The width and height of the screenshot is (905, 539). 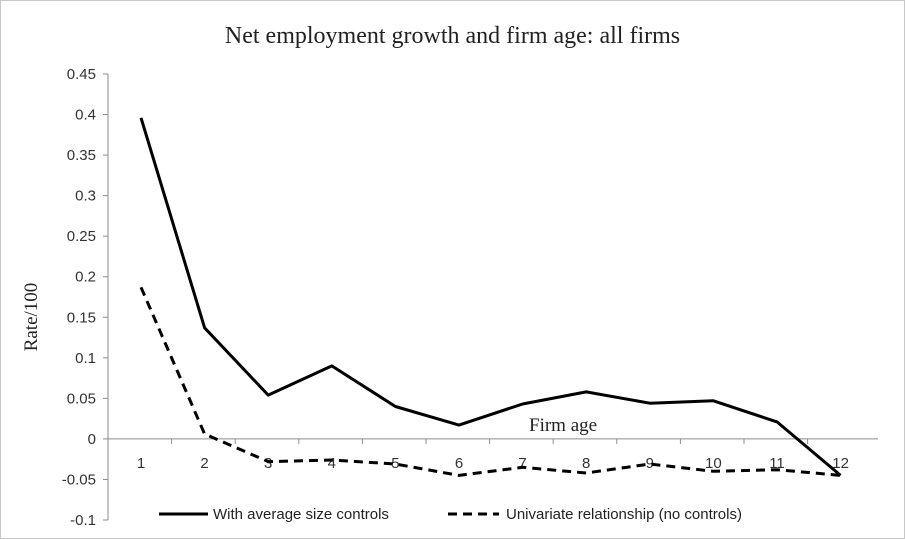 What do you see at coordinates (81, 317) in the screenshot?
I see `y-tick-label: 0.15` at bounding box center [81, 317].